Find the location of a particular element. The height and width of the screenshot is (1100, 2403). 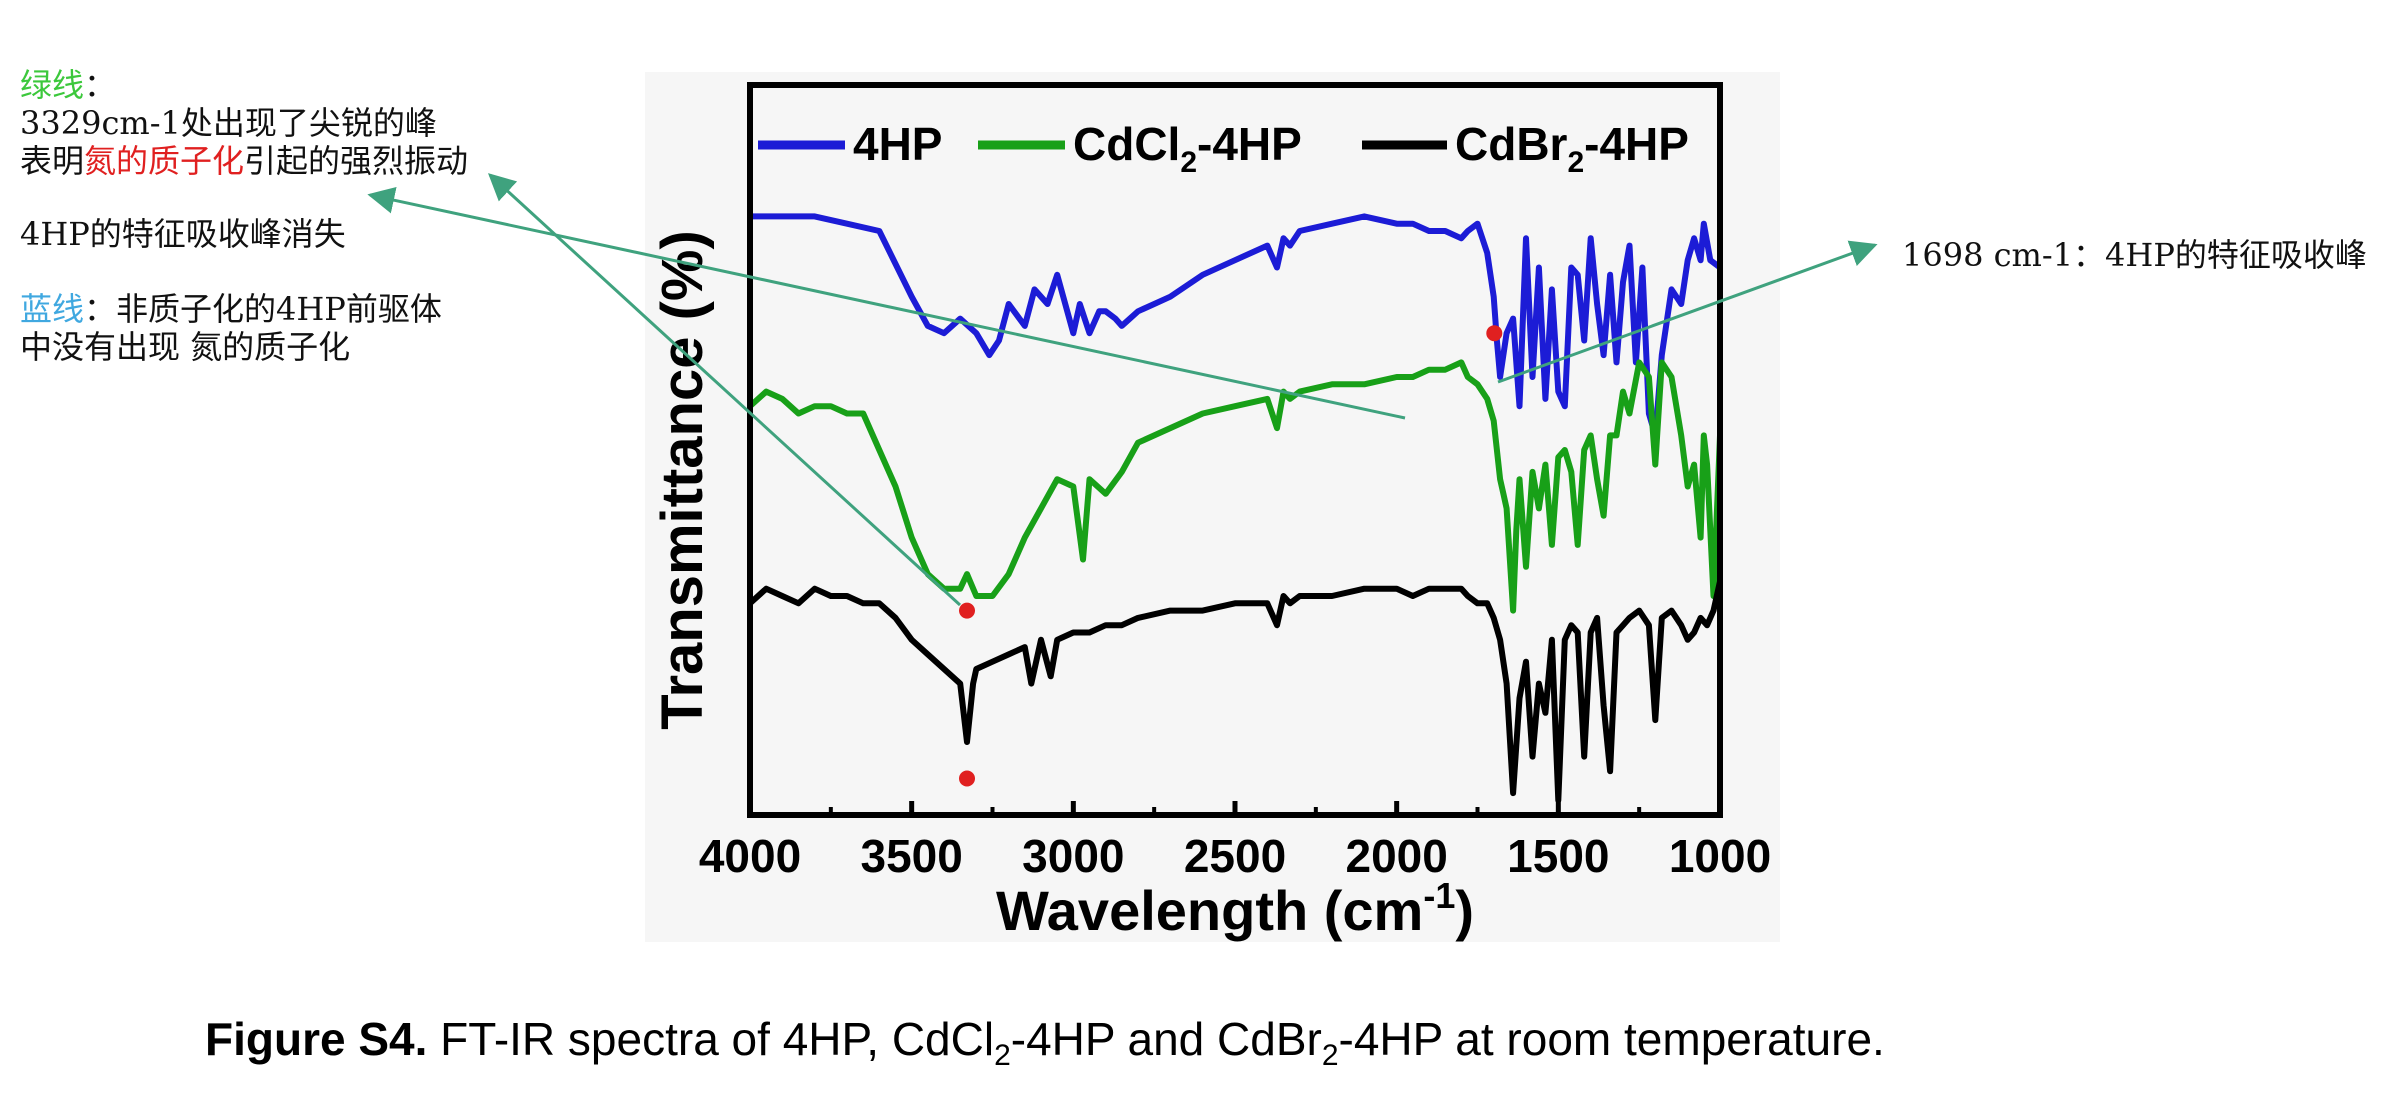

x-tick-label-1500: 1500 is located at coordinates (1558, 856).